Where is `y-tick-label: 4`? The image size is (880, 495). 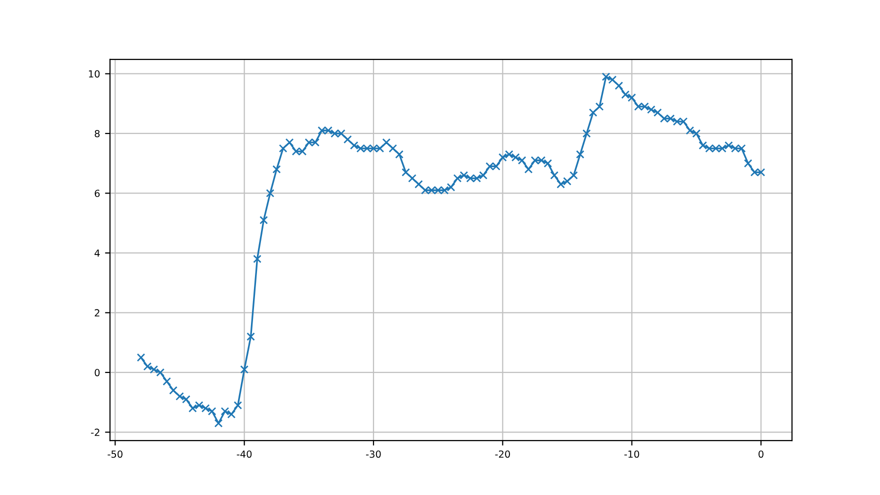
y-tick-label: 4 is located at coordinates (97, 253).